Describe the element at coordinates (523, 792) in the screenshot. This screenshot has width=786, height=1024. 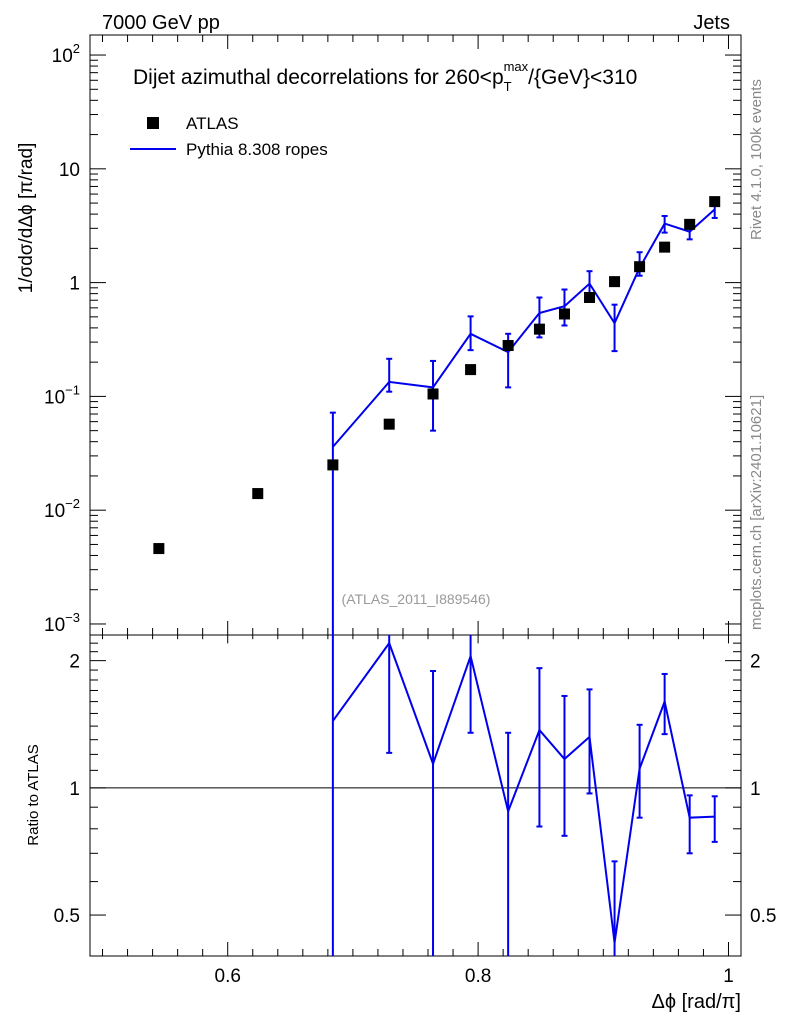
I see `ratio-series-line` at that location.